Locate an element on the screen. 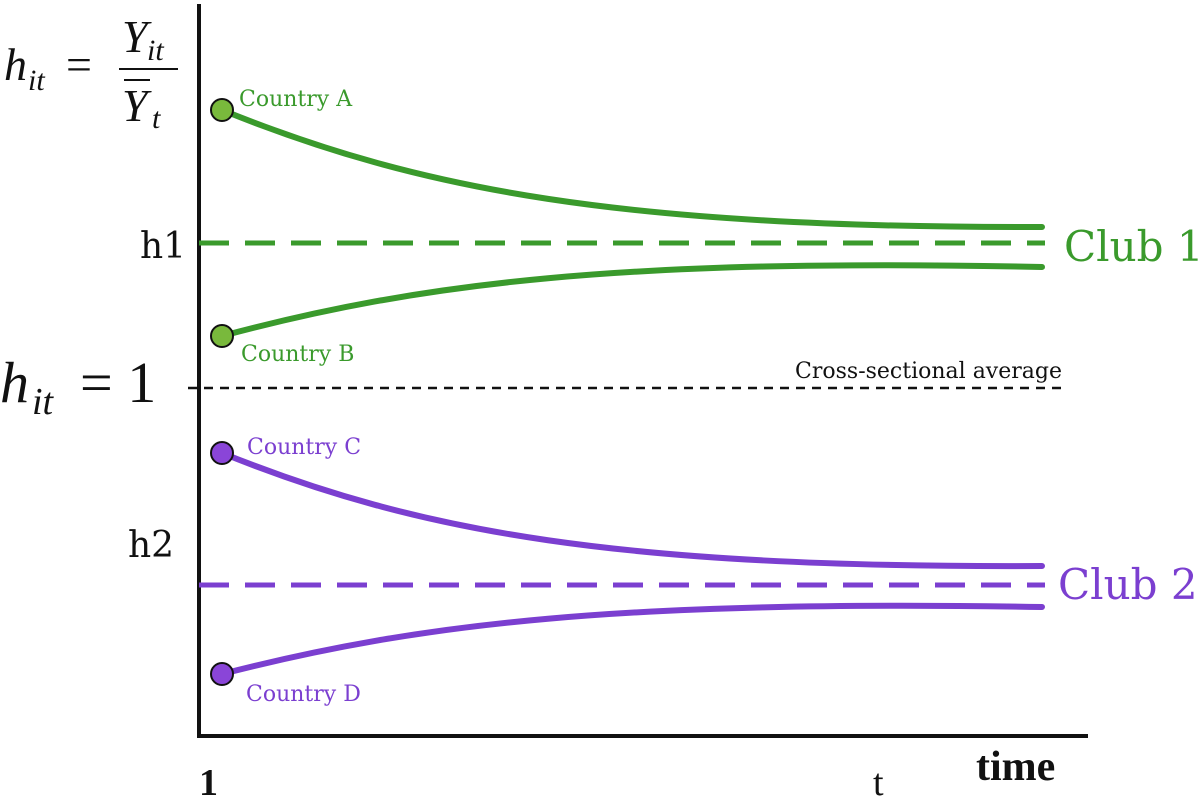 The height and width of the screenshot is (809, 1200). formula-numerator-sub: it is located at coordinates (155, 50).